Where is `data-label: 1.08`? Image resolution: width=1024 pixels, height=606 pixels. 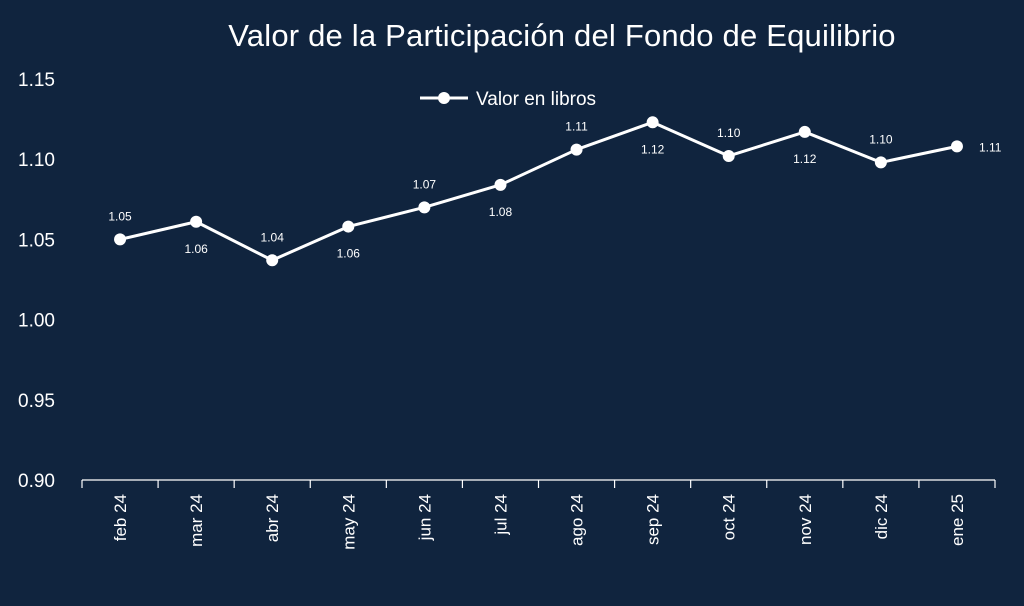
data-label: 1.08 is located at coordinates (501, 212).